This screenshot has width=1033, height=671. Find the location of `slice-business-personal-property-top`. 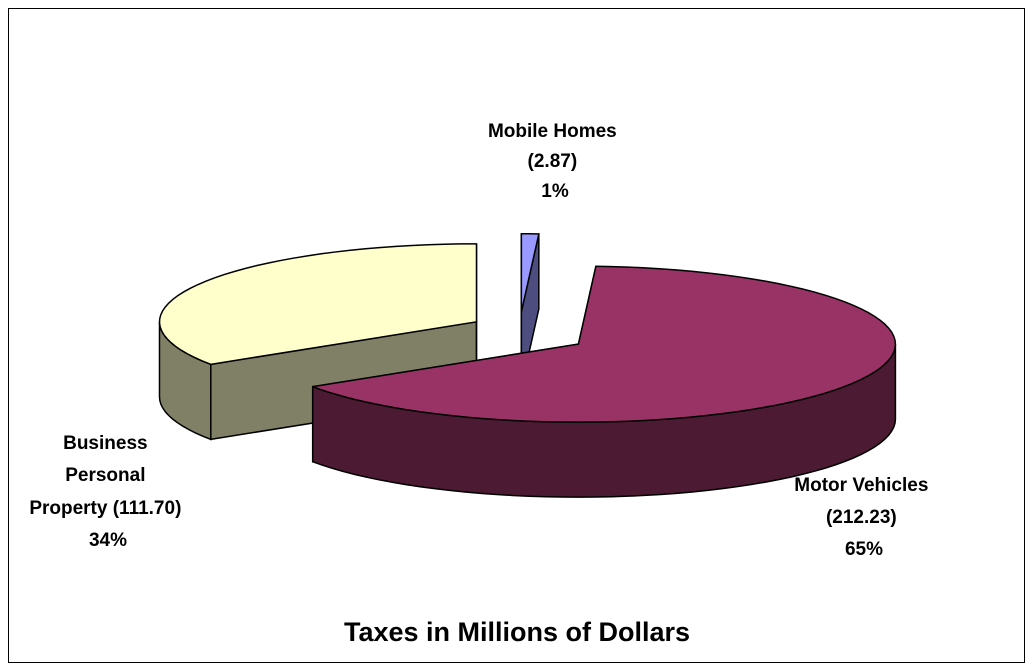

slice-business-personal-property-top is located at coordinates (318, 304).